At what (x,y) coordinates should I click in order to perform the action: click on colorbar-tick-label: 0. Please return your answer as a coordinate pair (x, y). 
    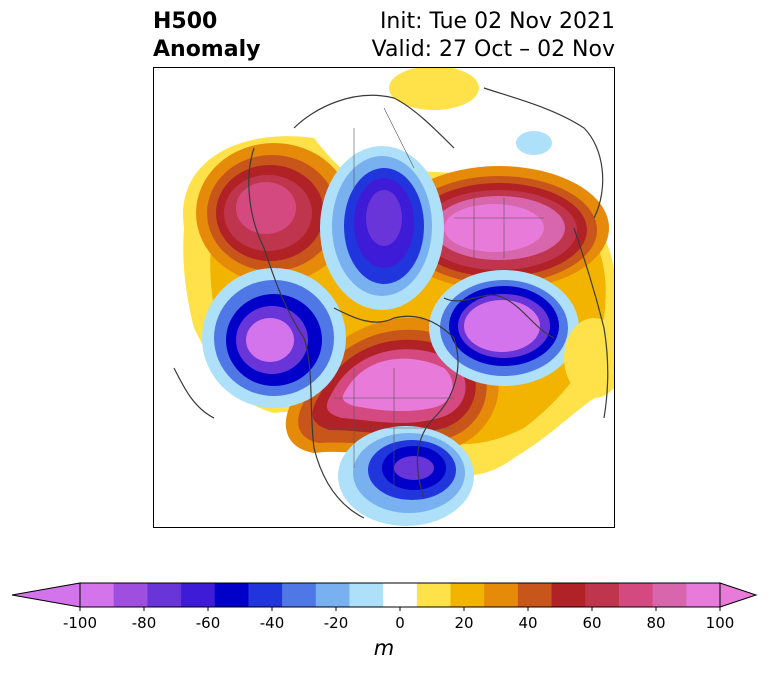
    Looking at the image, I should click on (400, 623).